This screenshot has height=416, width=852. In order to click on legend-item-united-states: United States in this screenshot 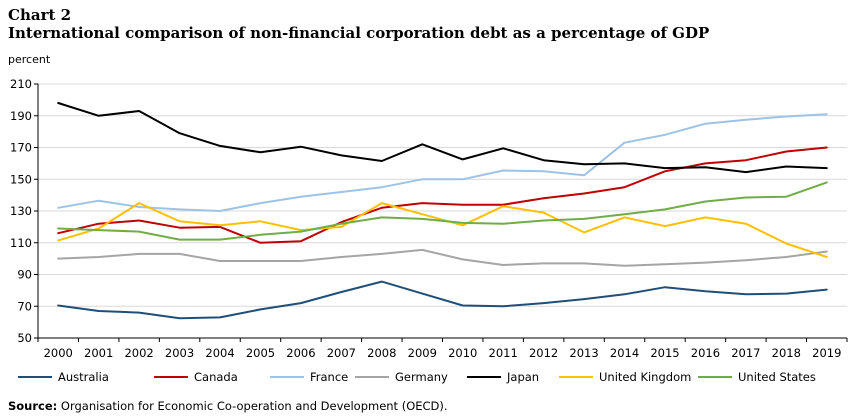, I will do `click(757, 377)`.